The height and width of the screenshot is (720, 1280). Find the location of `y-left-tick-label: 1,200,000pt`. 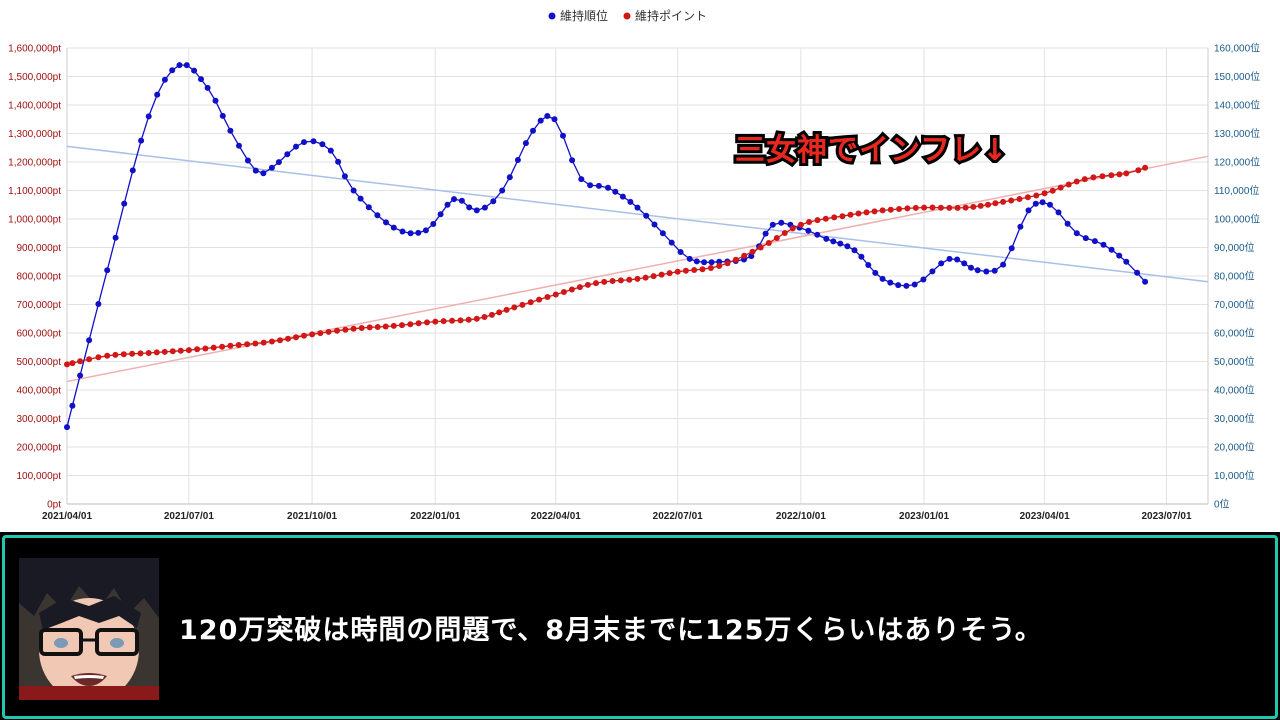

y-left-tick-label: 1,200,000pt is located at coordinates (34, 163).